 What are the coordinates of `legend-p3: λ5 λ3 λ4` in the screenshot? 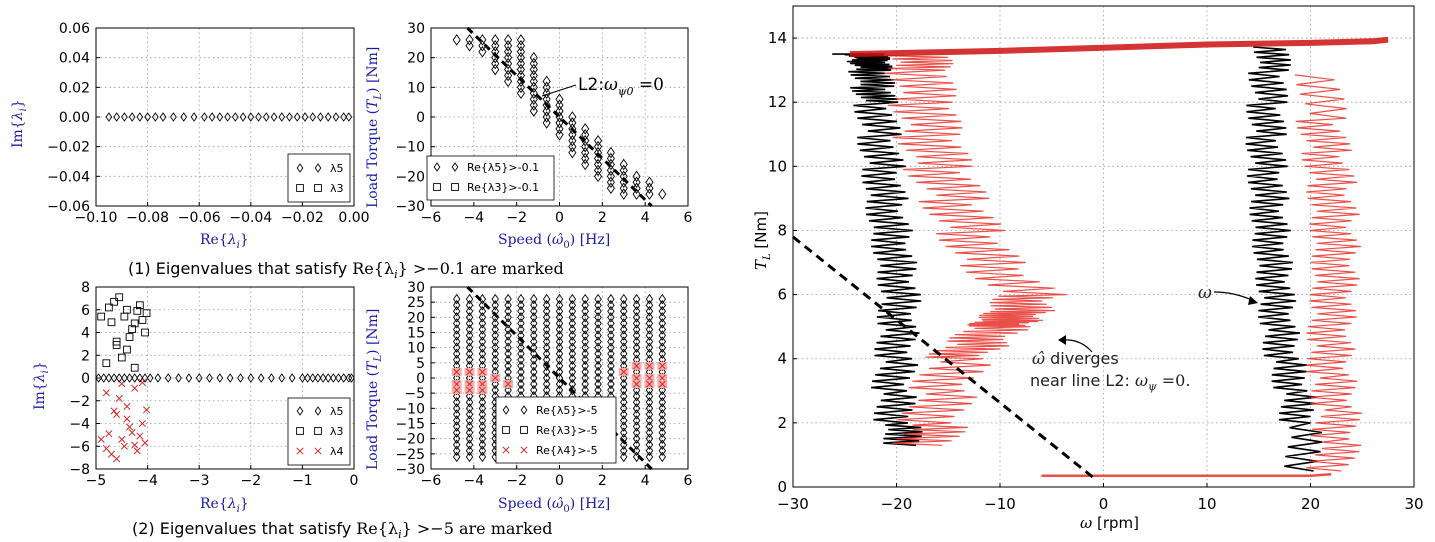 It's located at (319, 431).